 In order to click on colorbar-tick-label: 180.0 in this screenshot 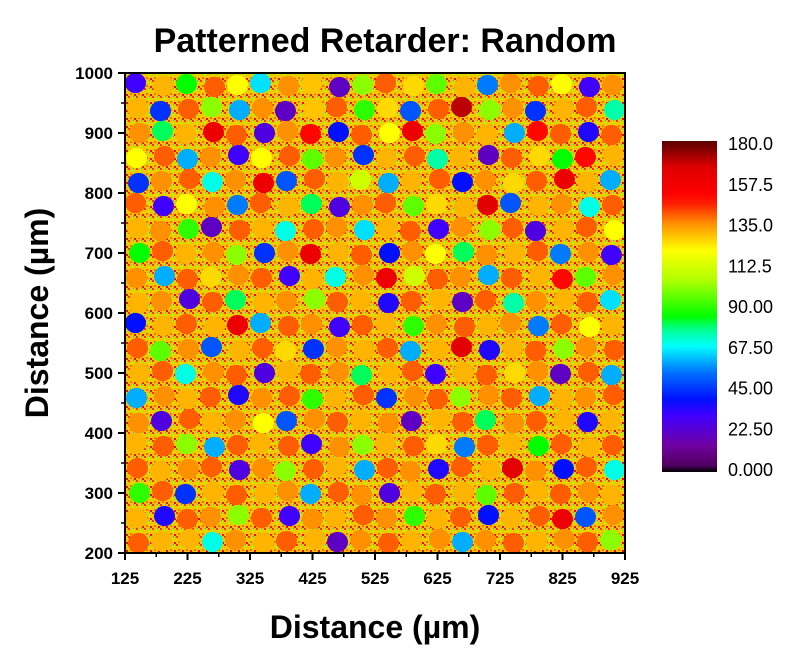, I will do `click(750, 144)`.